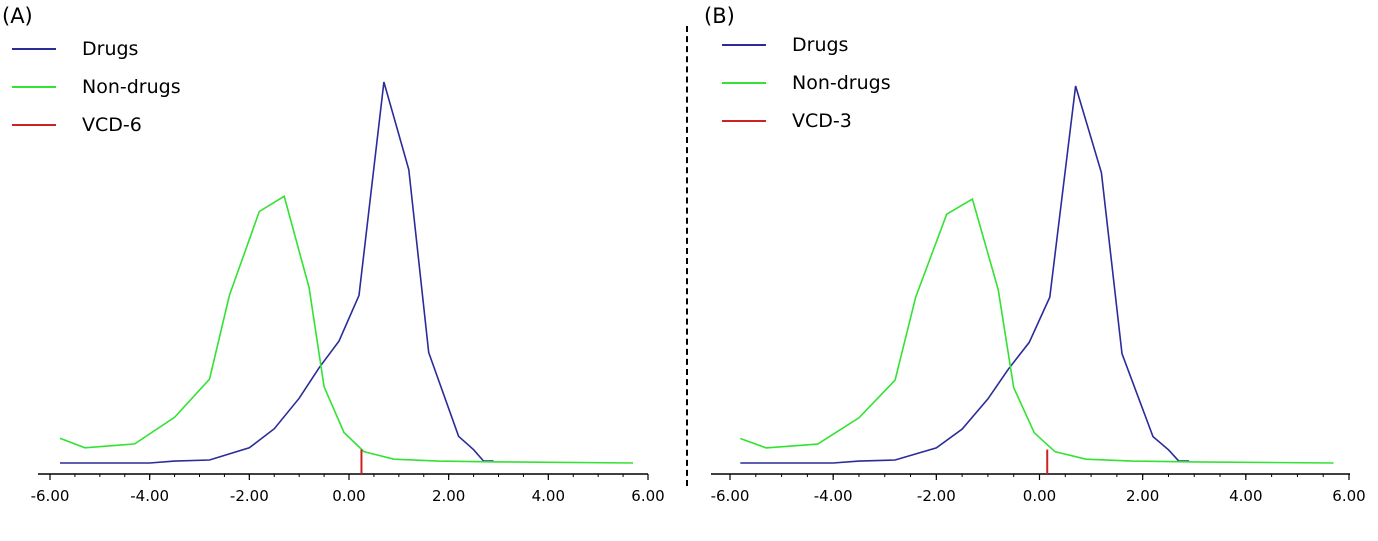 The image size is (1378, 541). Describe the element at coordinates (822, 121) in the screenshot. I see `legend-label-vcd: VCD-3` at that location.